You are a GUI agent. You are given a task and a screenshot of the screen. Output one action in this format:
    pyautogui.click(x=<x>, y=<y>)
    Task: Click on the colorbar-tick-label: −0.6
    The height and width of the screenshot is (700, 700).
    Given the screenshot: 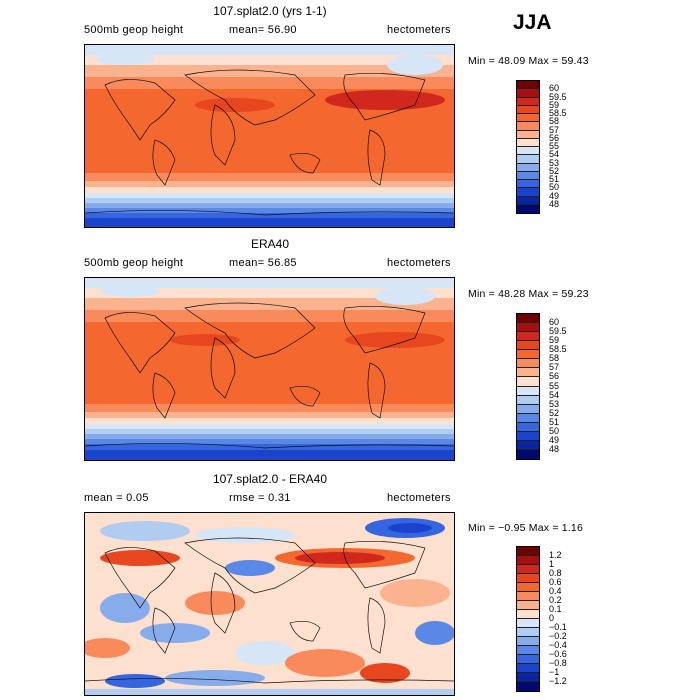 What is the action you would take?
    pyautogui.click(x=558, y=654)
    